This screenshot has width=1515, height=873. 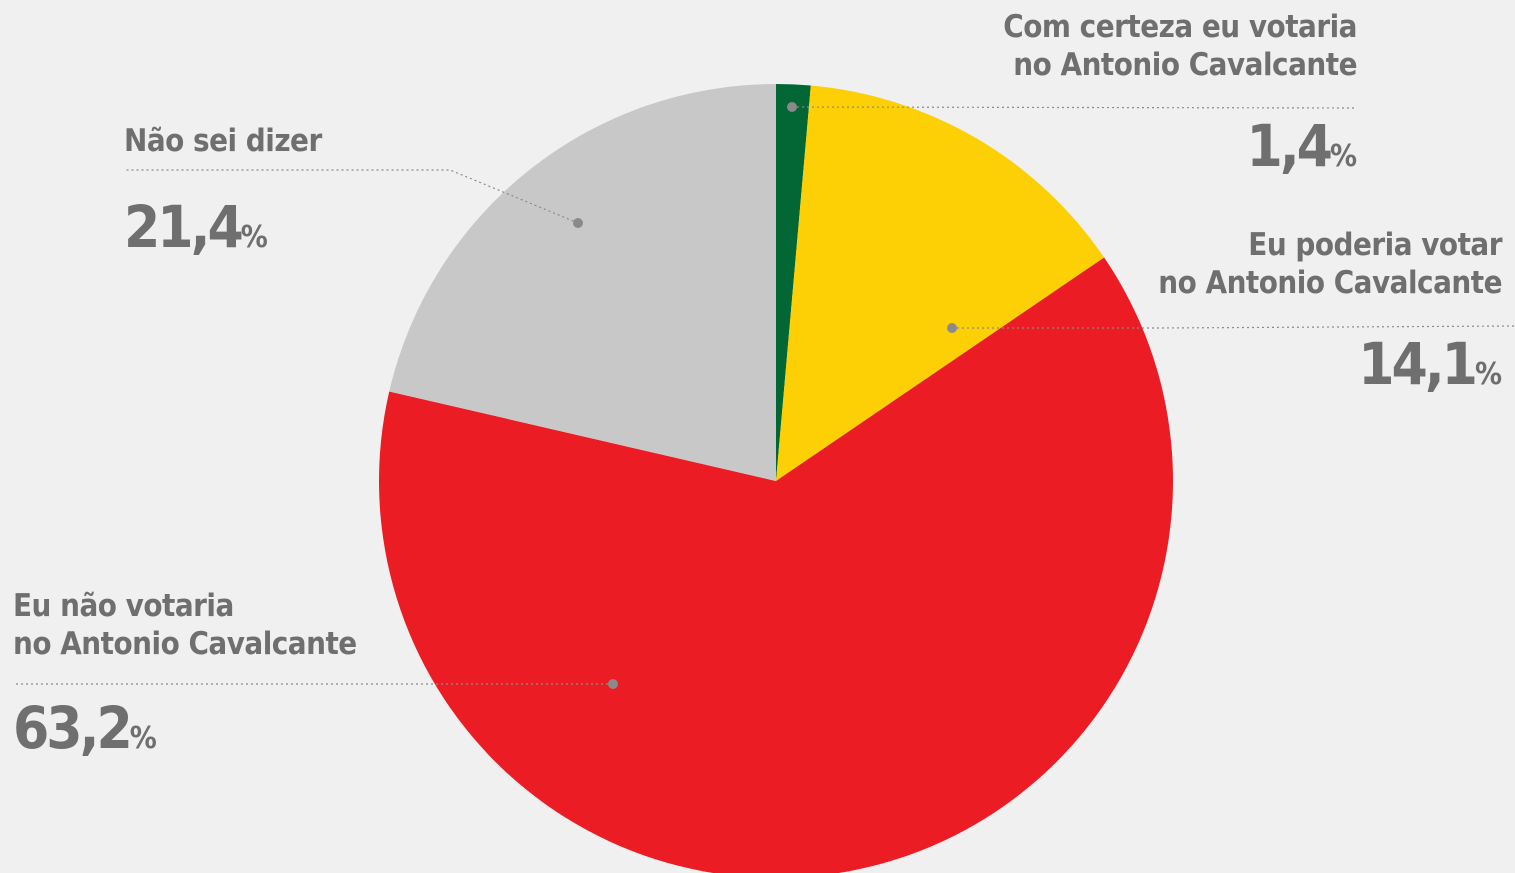 I want to click on label-nao-votaria-text: Eu não votaria no Antonio Cavalcante, so click(x=185, y=625).